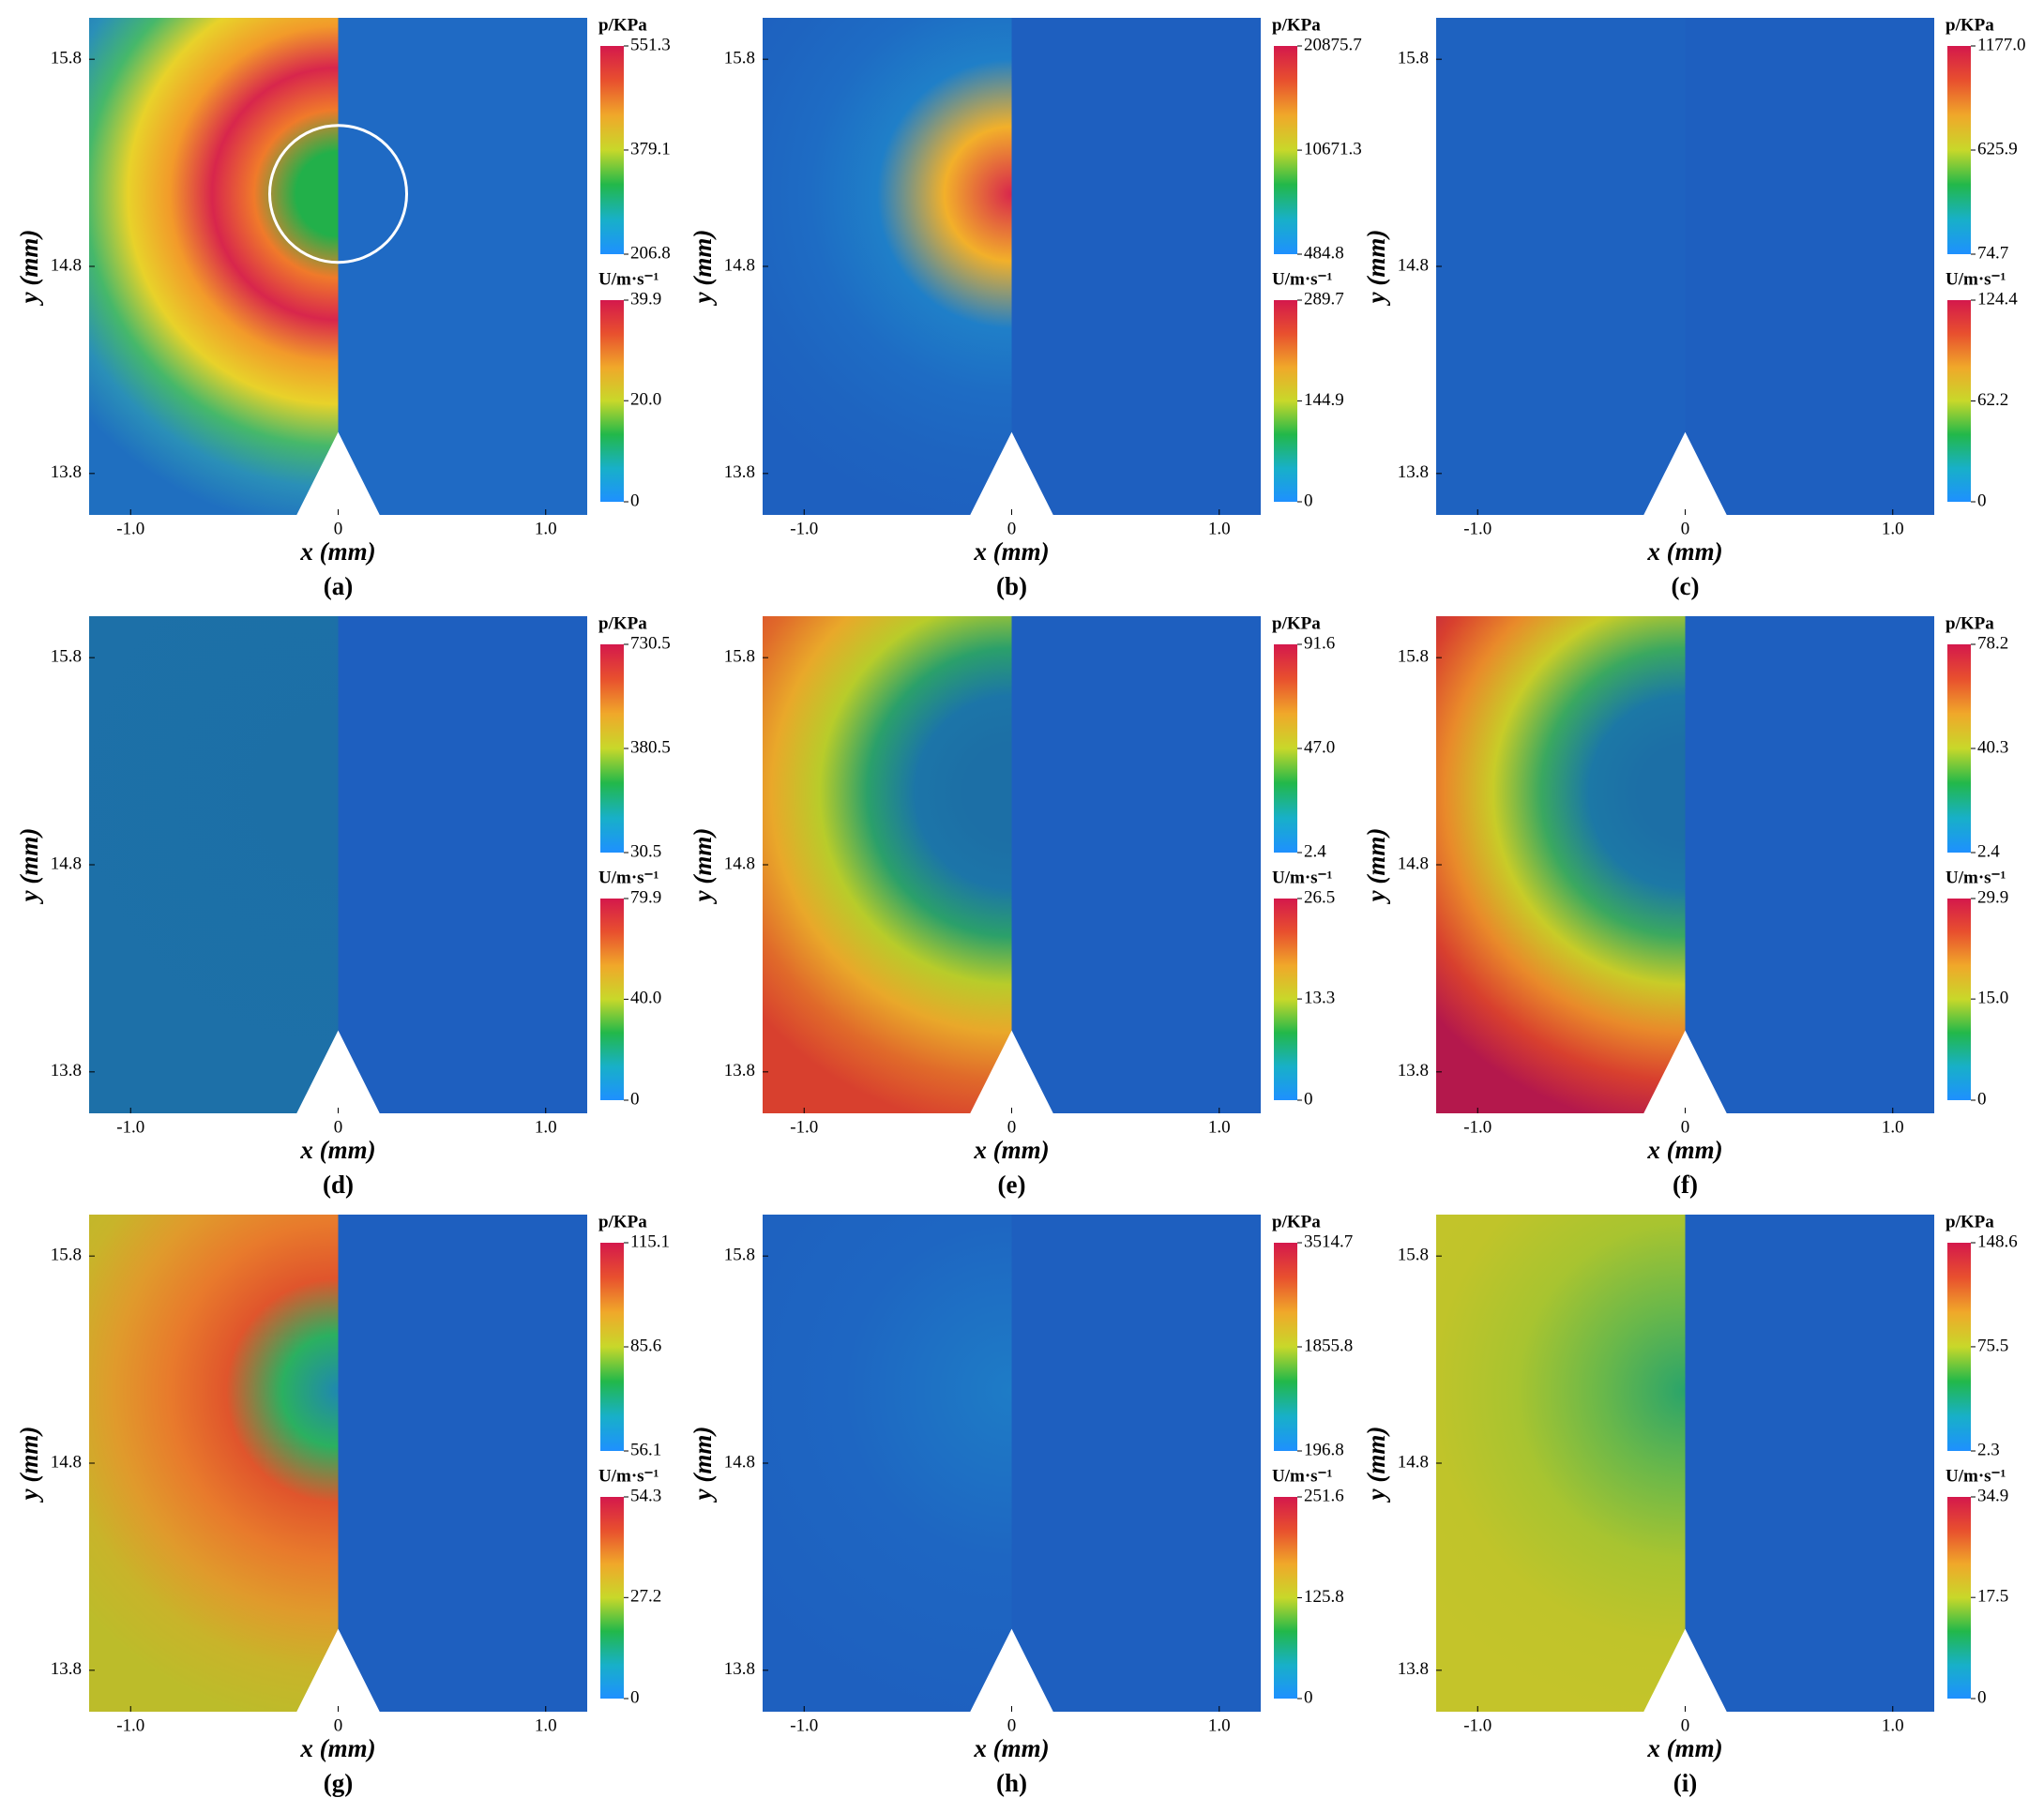 The width and height of the screenshot is (2044, 1813). Describe the element at coordinates (1011, 586) in the screenshot. I see `panel-label: (b)` at that location.